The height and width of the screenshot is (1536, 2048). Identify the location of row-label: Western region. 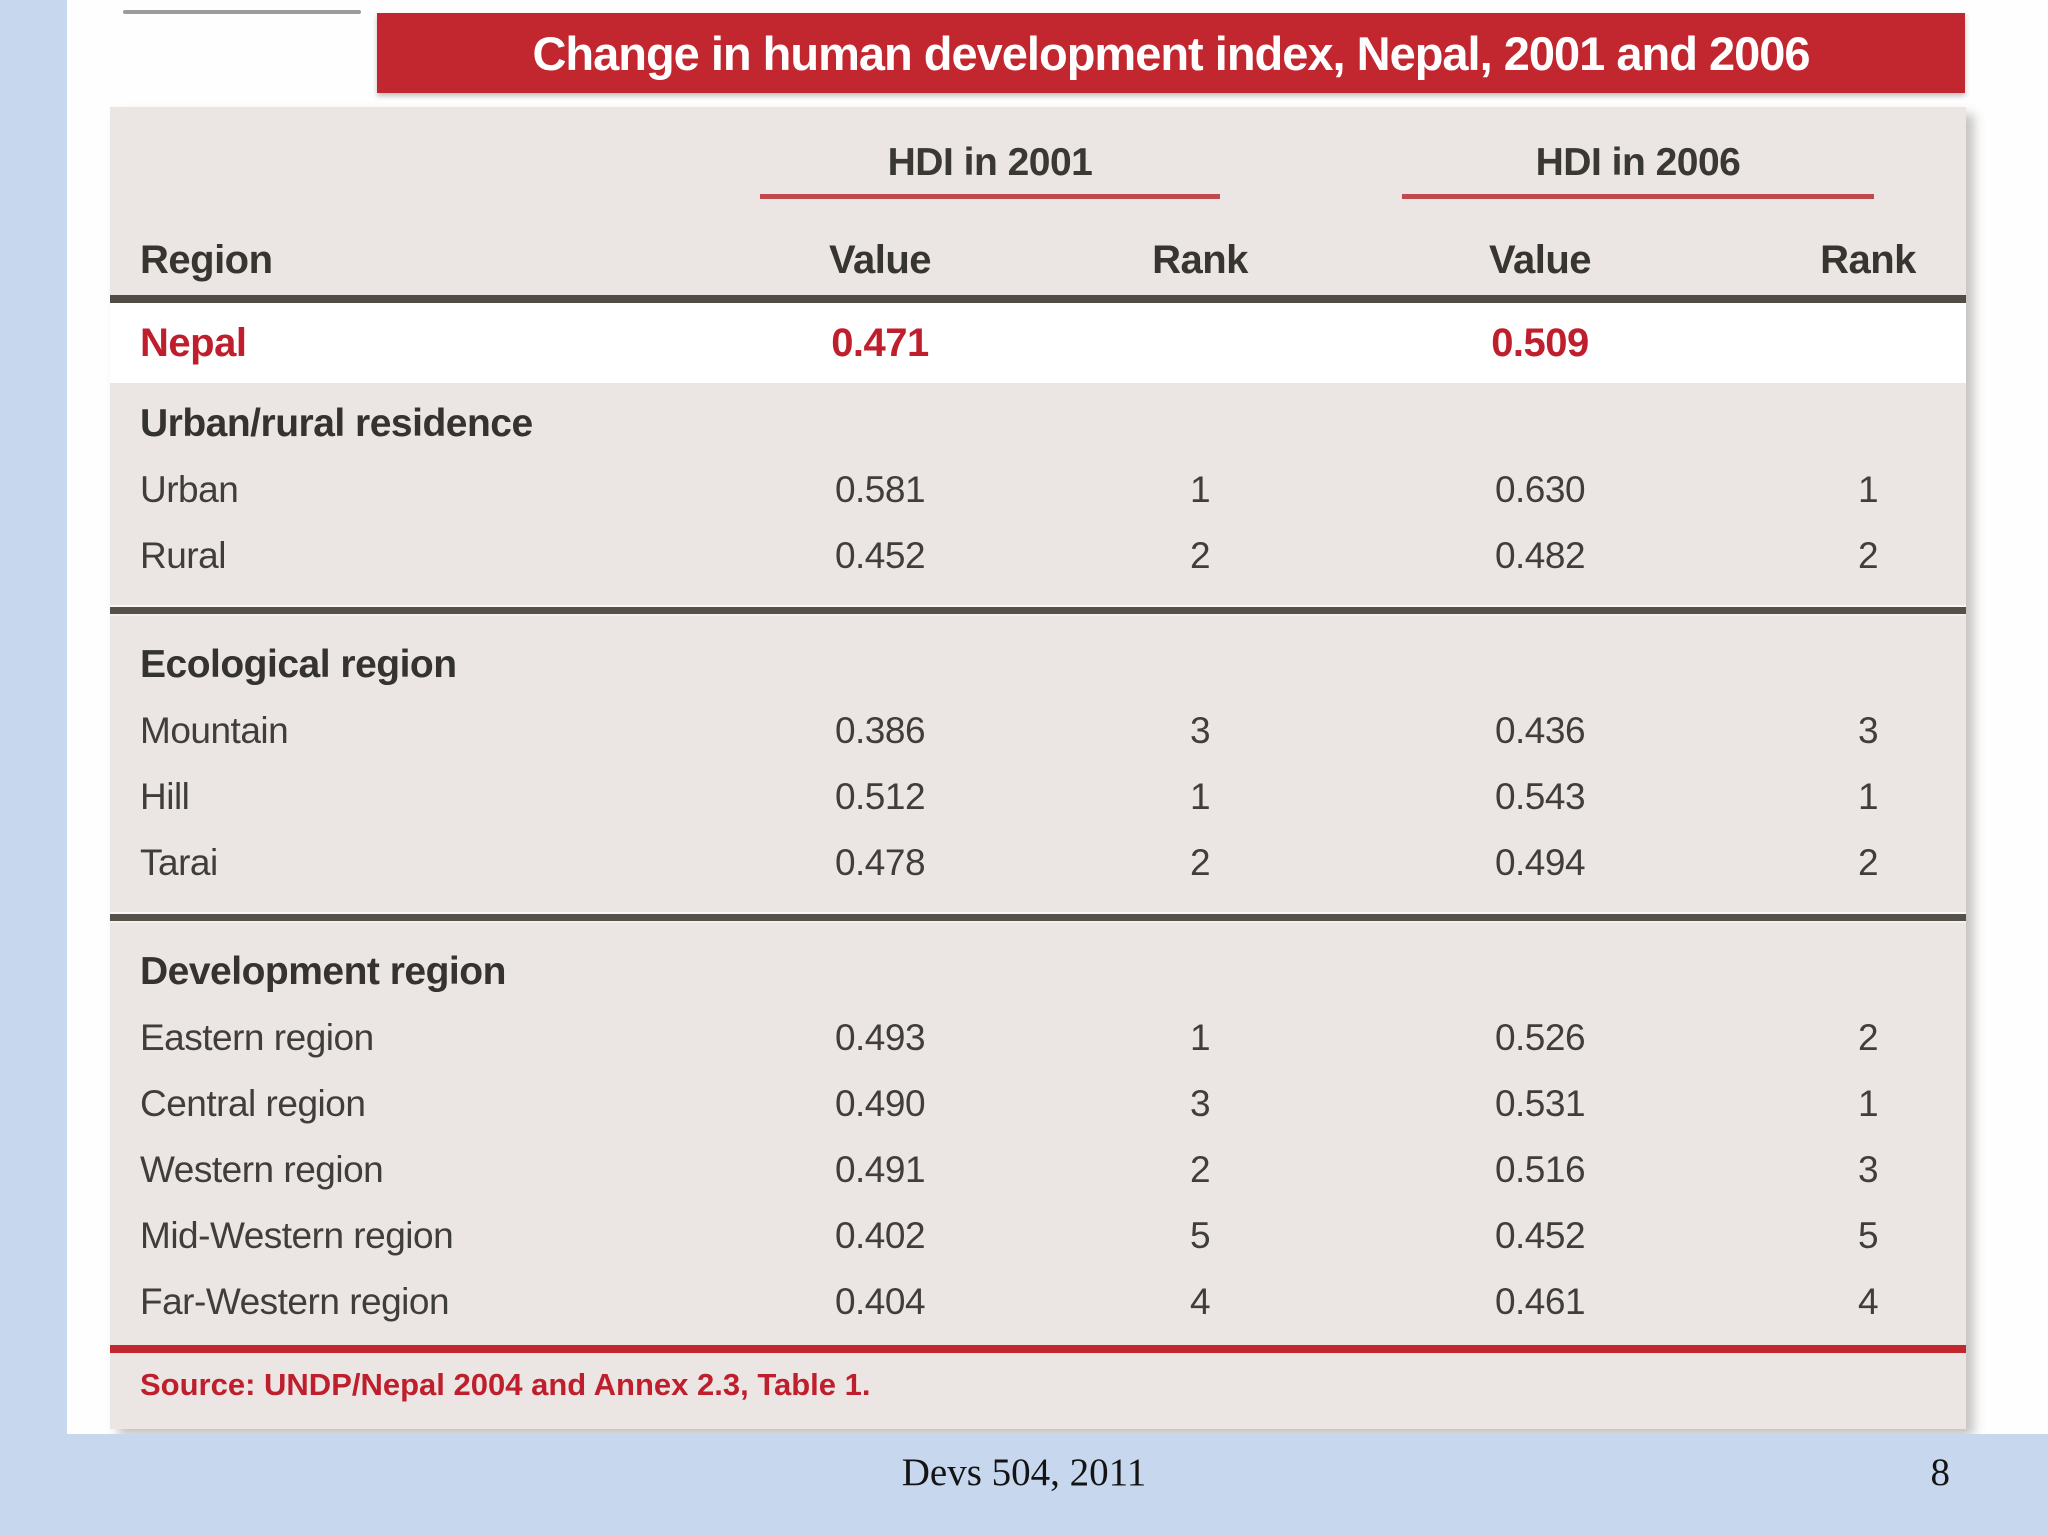
(262, 1169).